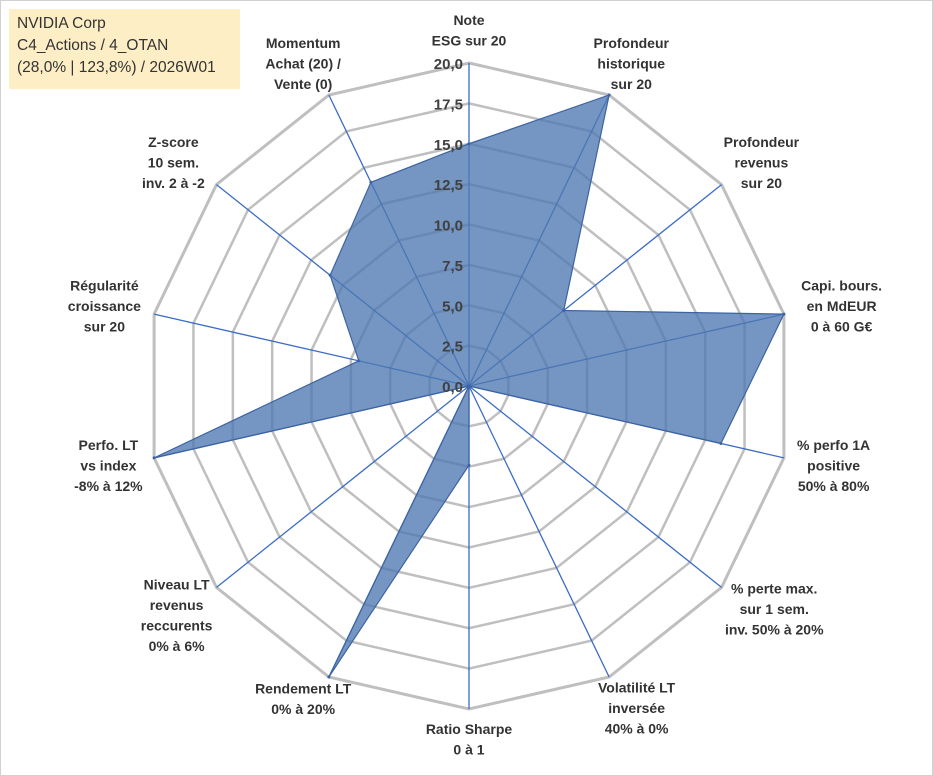 Image resolution: width=933 pixels, height=776 pixels. I want to click on axis-label-line: 0% à 20%, so click(303, 709).